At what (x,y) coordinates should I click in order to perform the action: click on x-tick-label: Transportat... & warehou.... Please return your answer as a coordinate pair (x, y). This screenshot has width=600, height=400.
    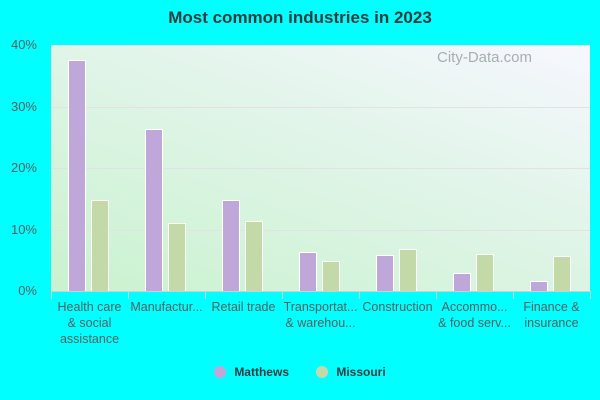
    Looking at the image, I should click on (320, 315).